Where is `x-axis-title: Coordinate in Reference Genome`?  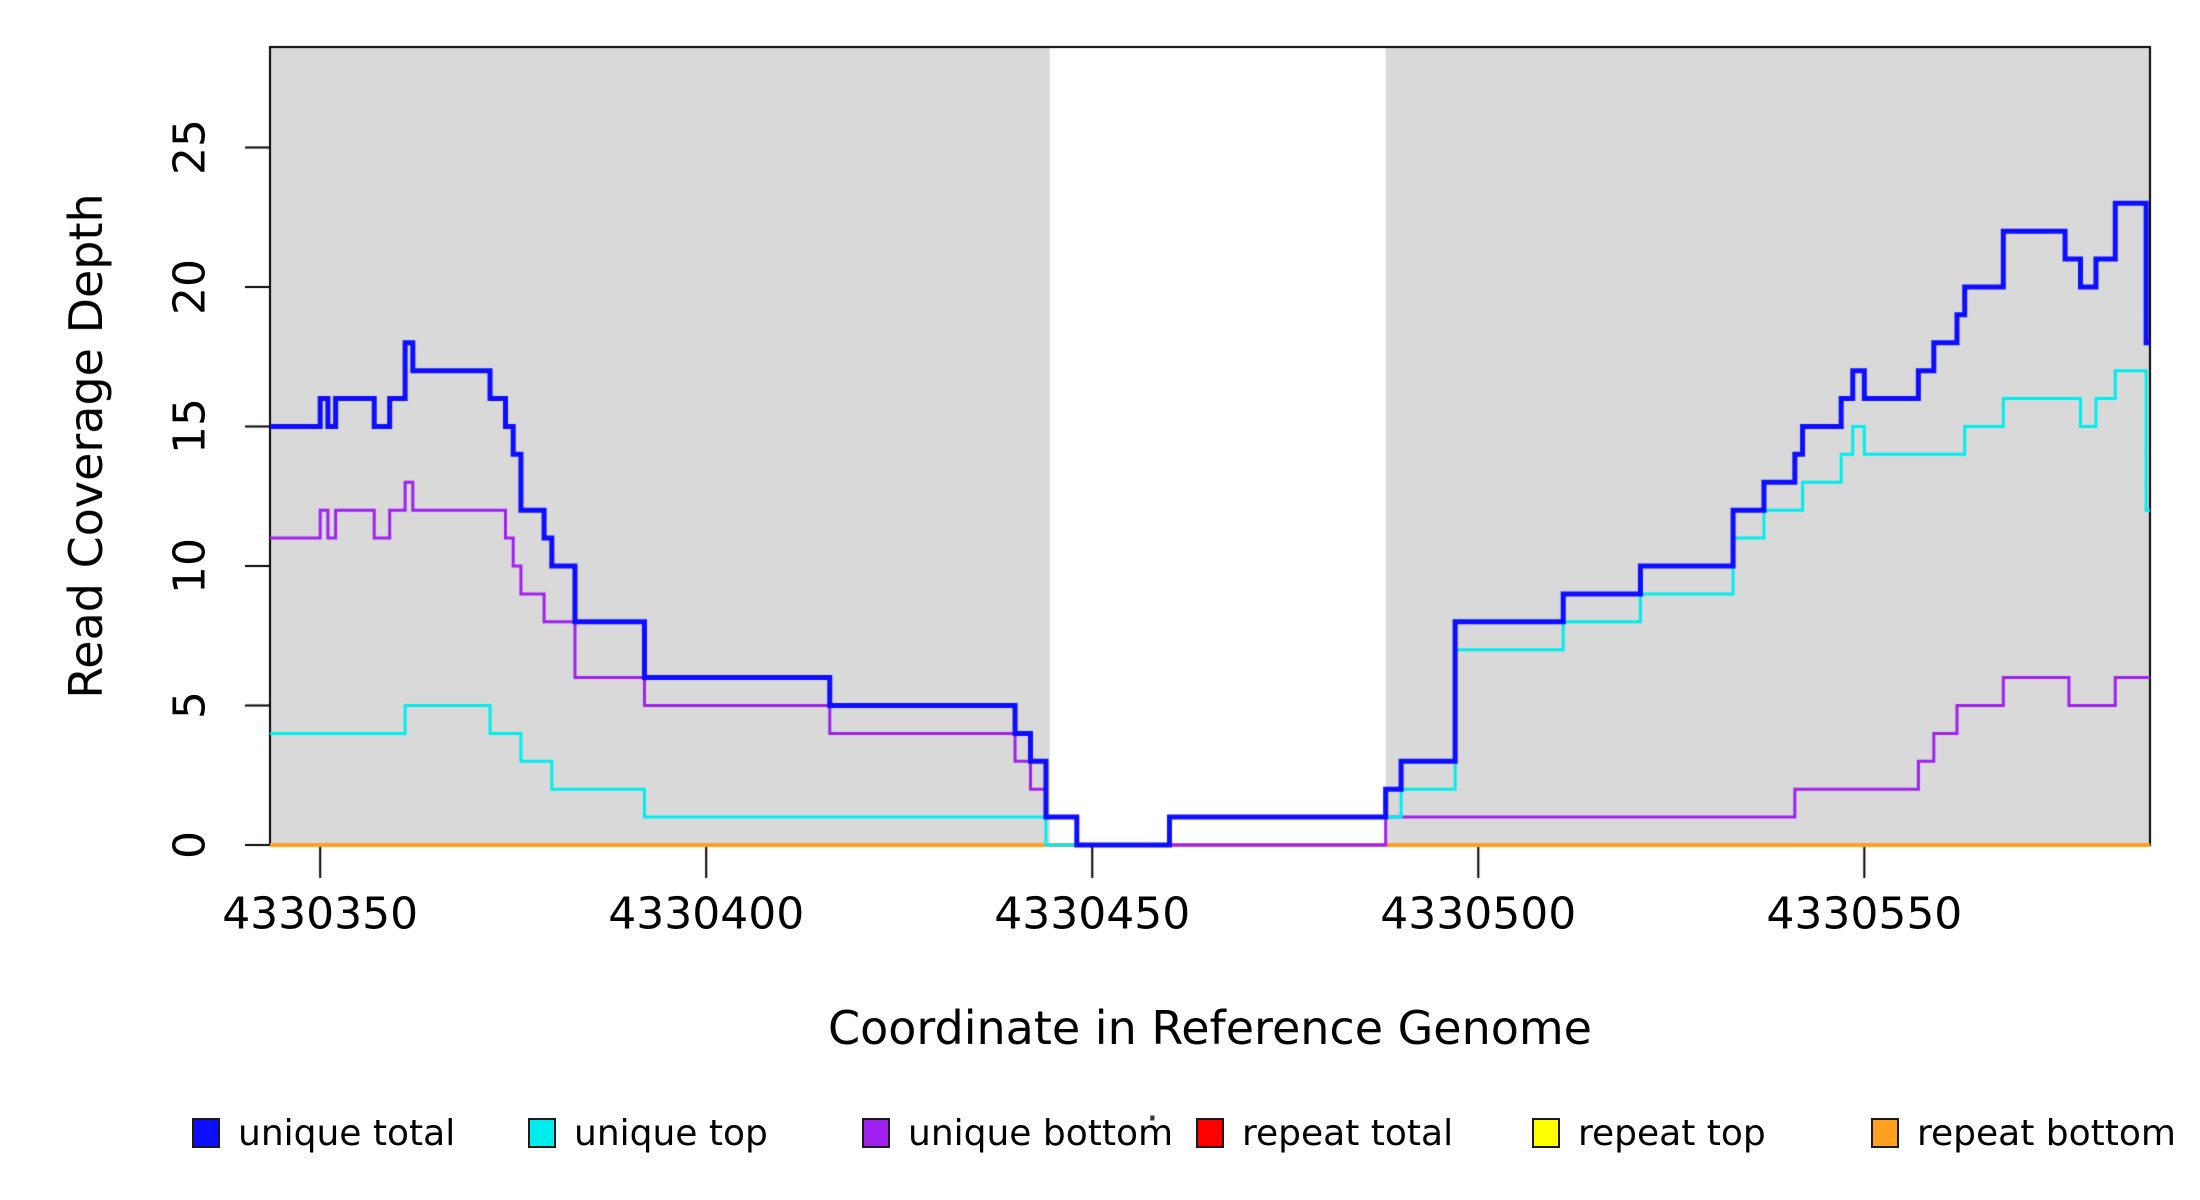
x-axis-title: Coordinate in Reference Genome is located at coordinates (1210, 1028).